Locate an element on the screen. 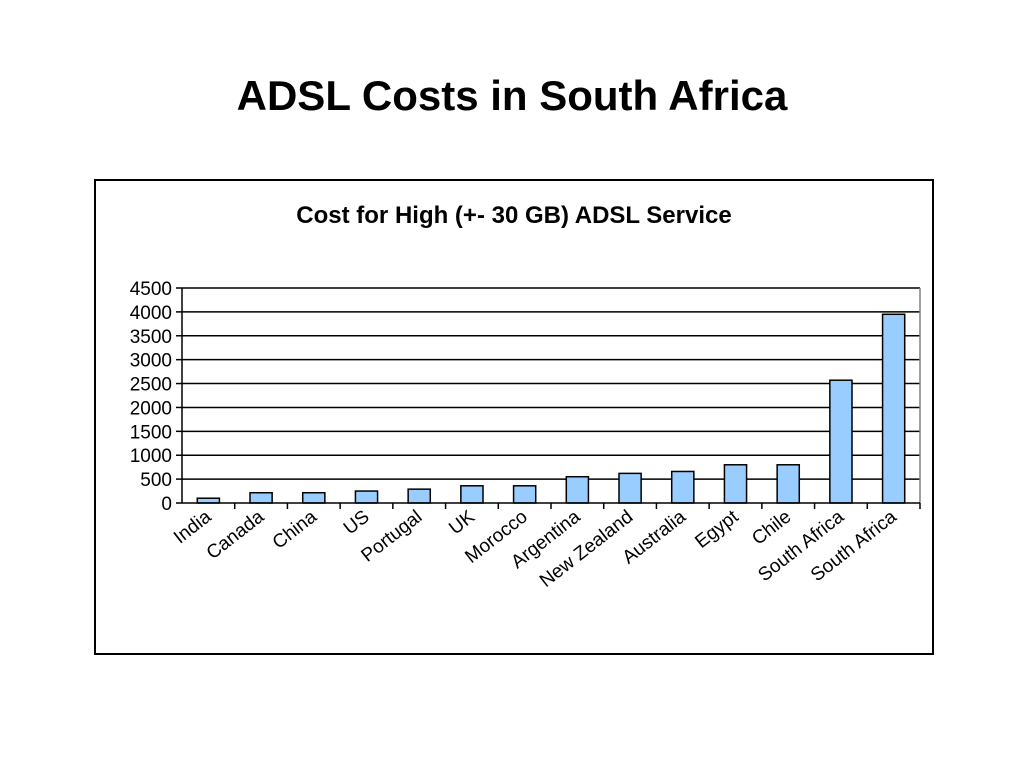 The height and width of the screenshot is (768, 1024). y-tick-label: 3000 is located at coordinates (151, 361).